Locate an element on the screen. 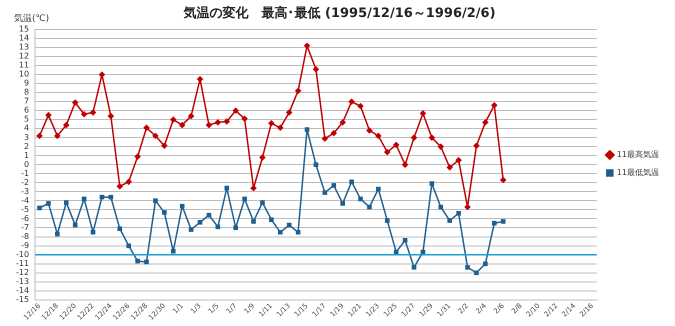  y-axis-title: 気温(℃) is located at coordinates (32, 18).